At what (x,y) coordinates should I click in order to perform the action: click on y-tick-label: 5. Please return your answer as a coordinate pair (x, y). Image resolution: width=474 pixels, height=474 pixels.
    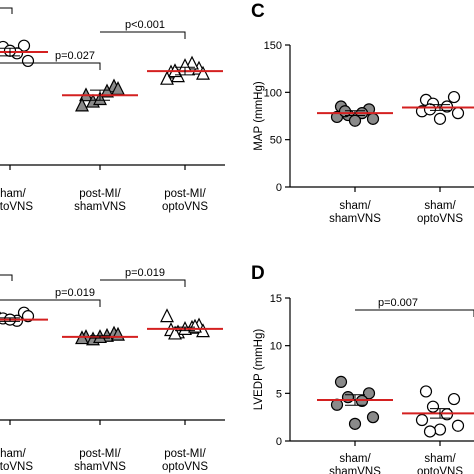
    Looking at the image, I should click on (279, 394).